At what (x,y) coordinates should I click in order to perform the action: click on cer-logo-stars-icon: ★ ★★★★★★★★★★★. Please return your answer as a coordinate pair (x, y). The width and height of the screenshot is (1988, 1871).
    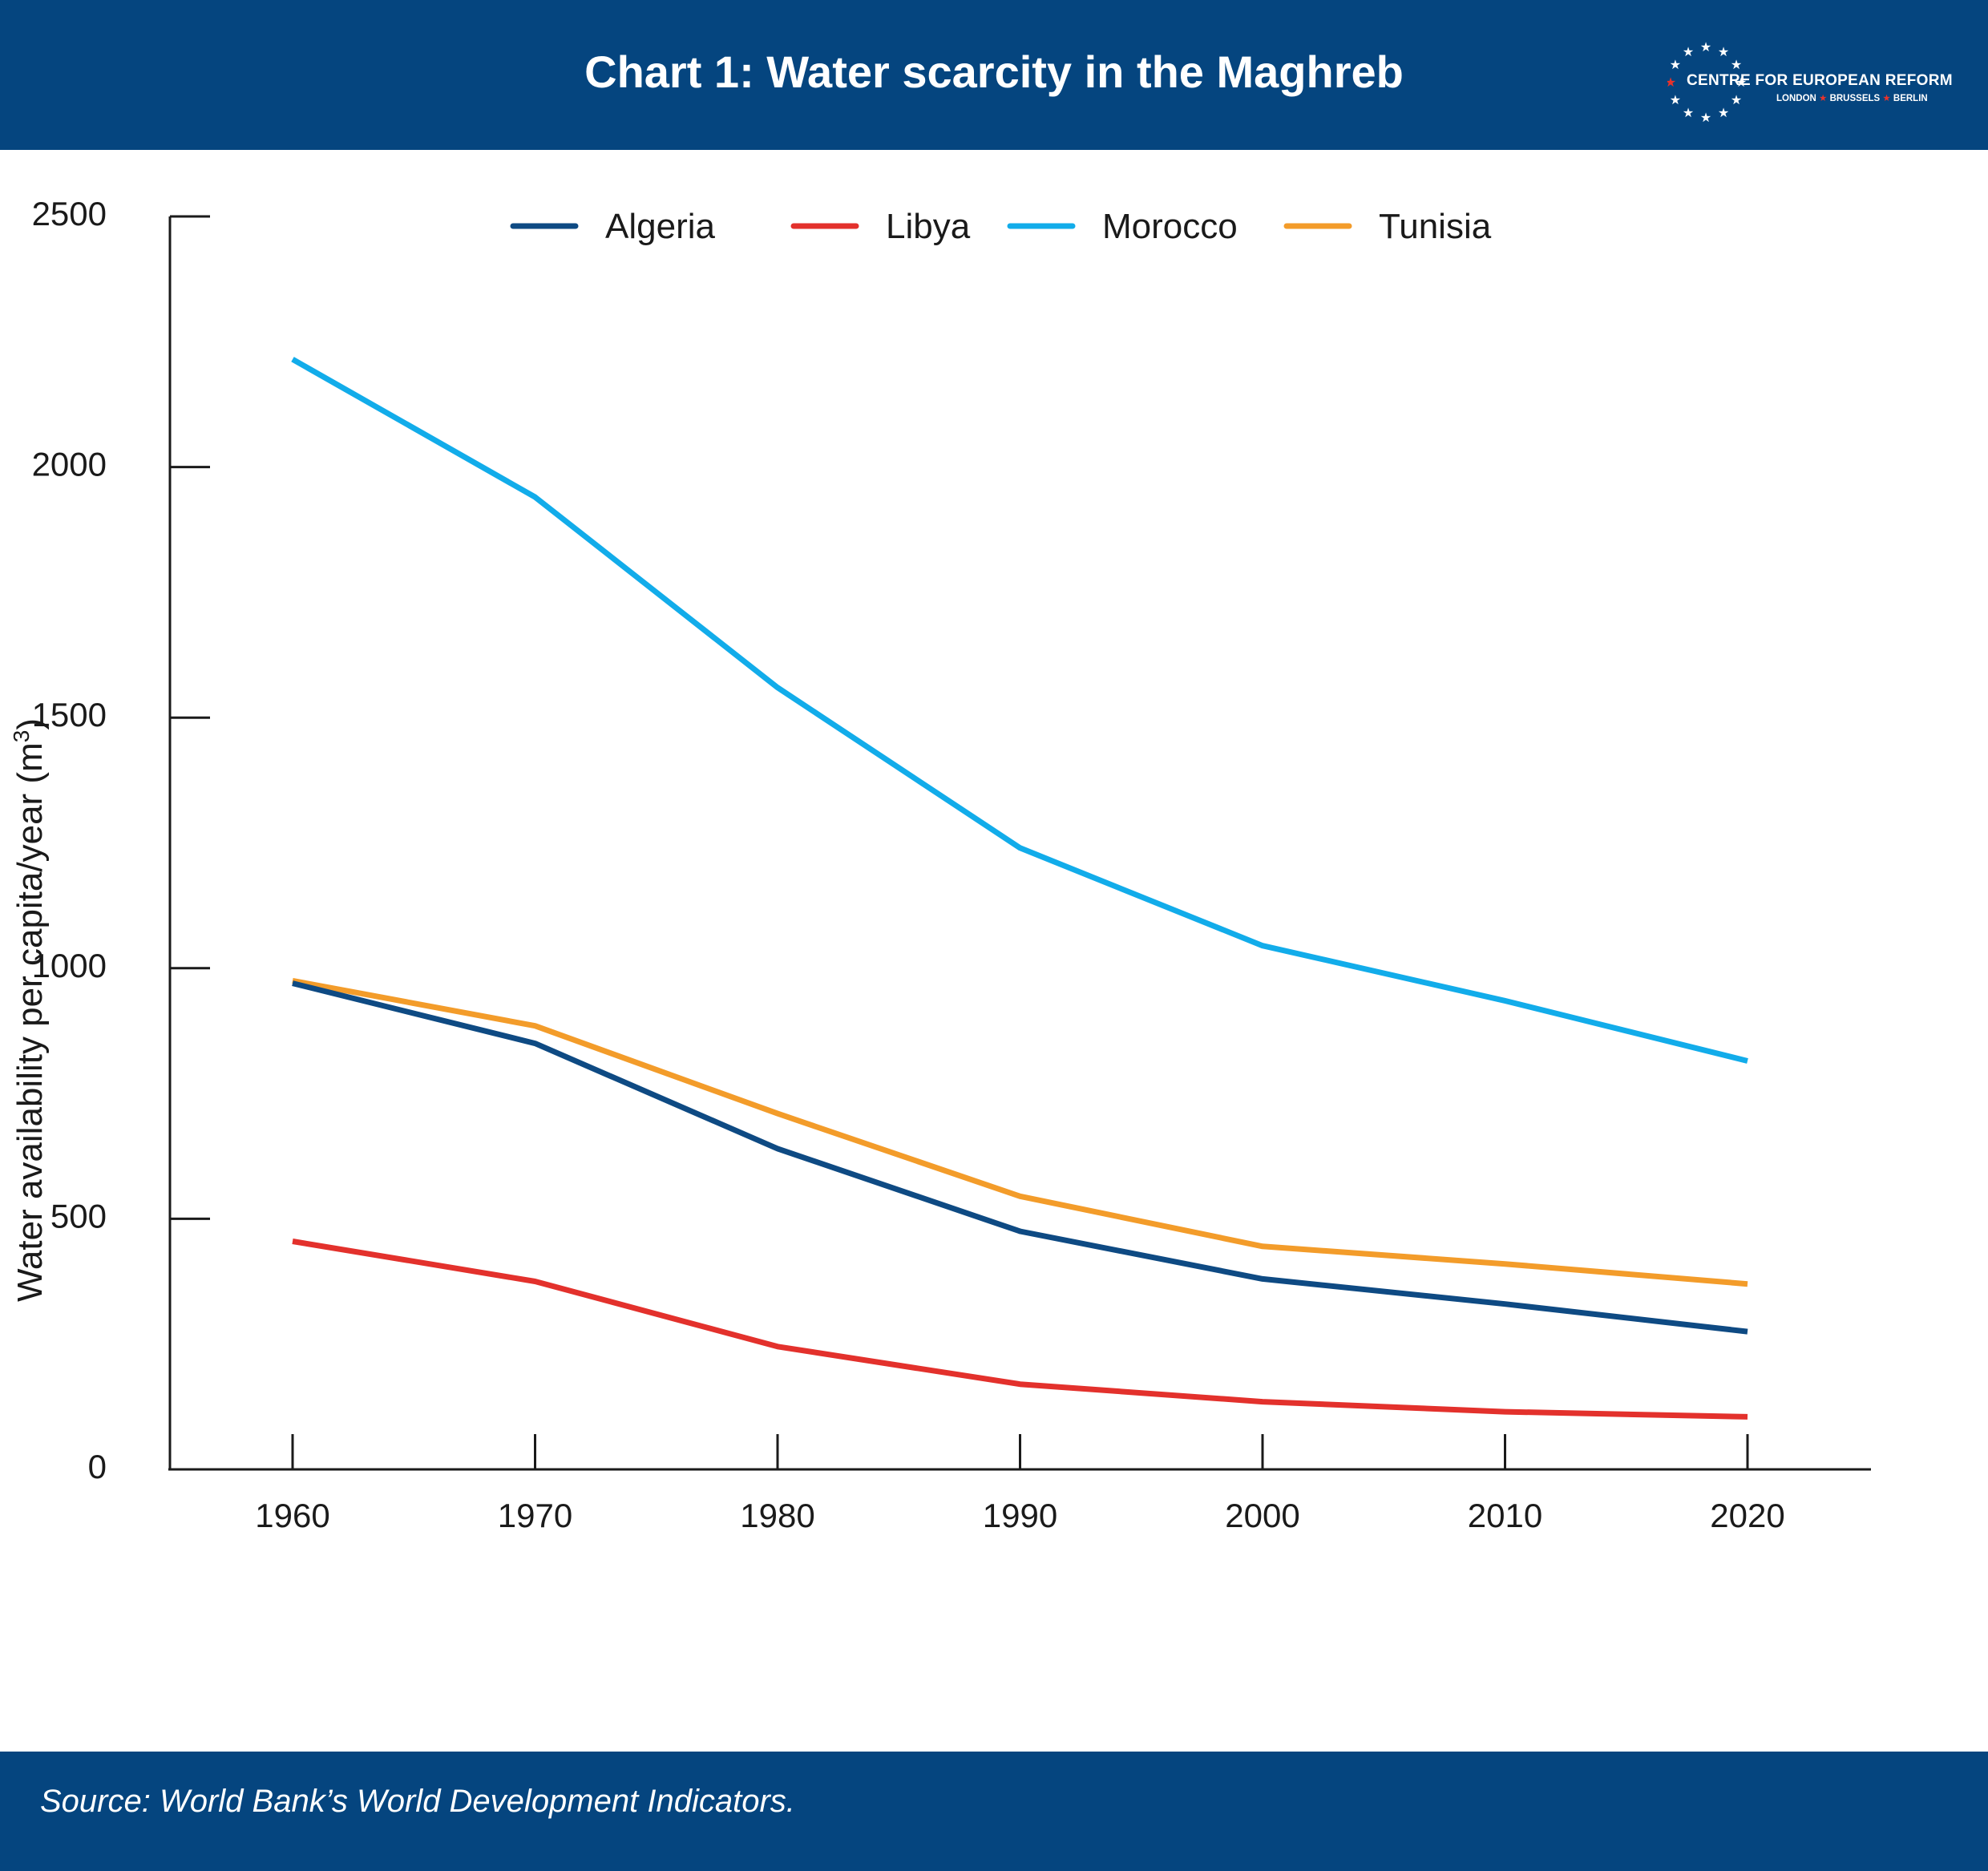
    Looking at the image, I should click on (1707, 82).